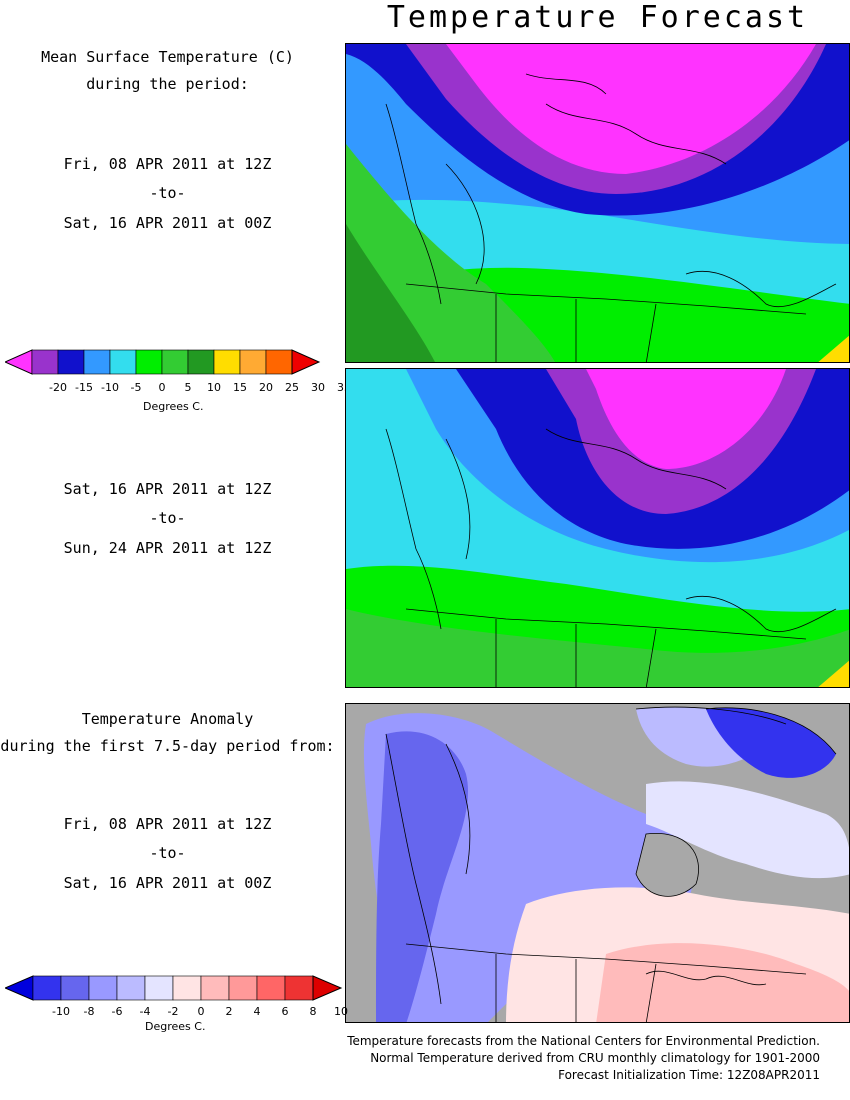 This screenshot has height=1100, width=850. I want to click on colorbar-tick-label: -8, so click(89, 1011).